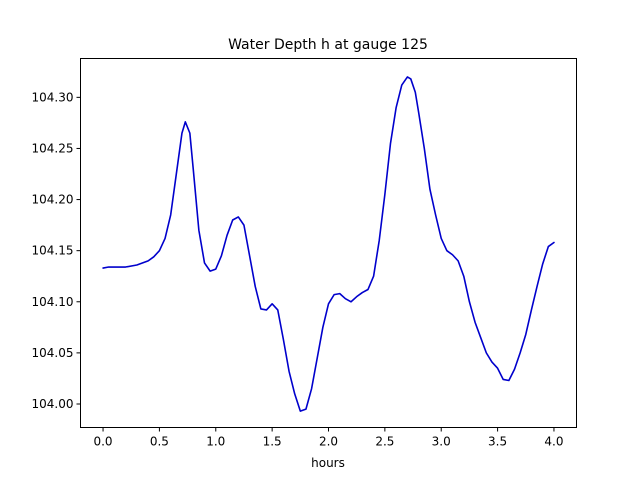 The width and height of the screenshot is (640, 480). I want to click on y-tick-label: 104.15, so click(53, 251).